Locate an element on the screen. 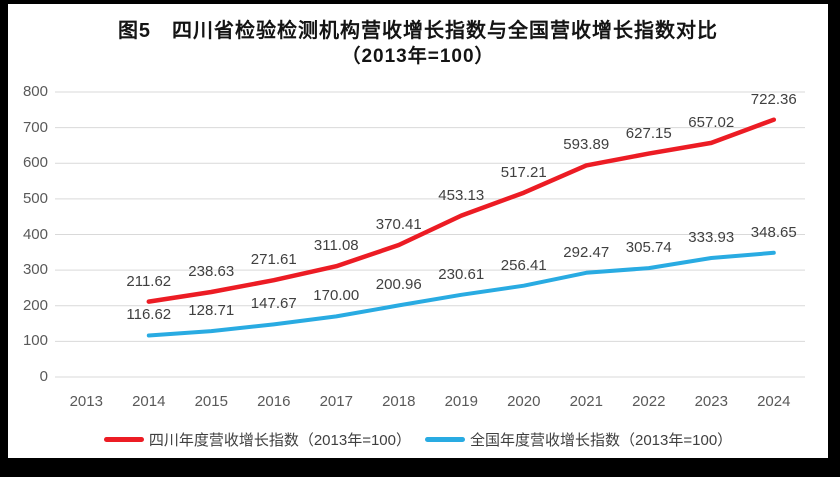  x-tick-label: 2020 is located at coordinates (524, 401).